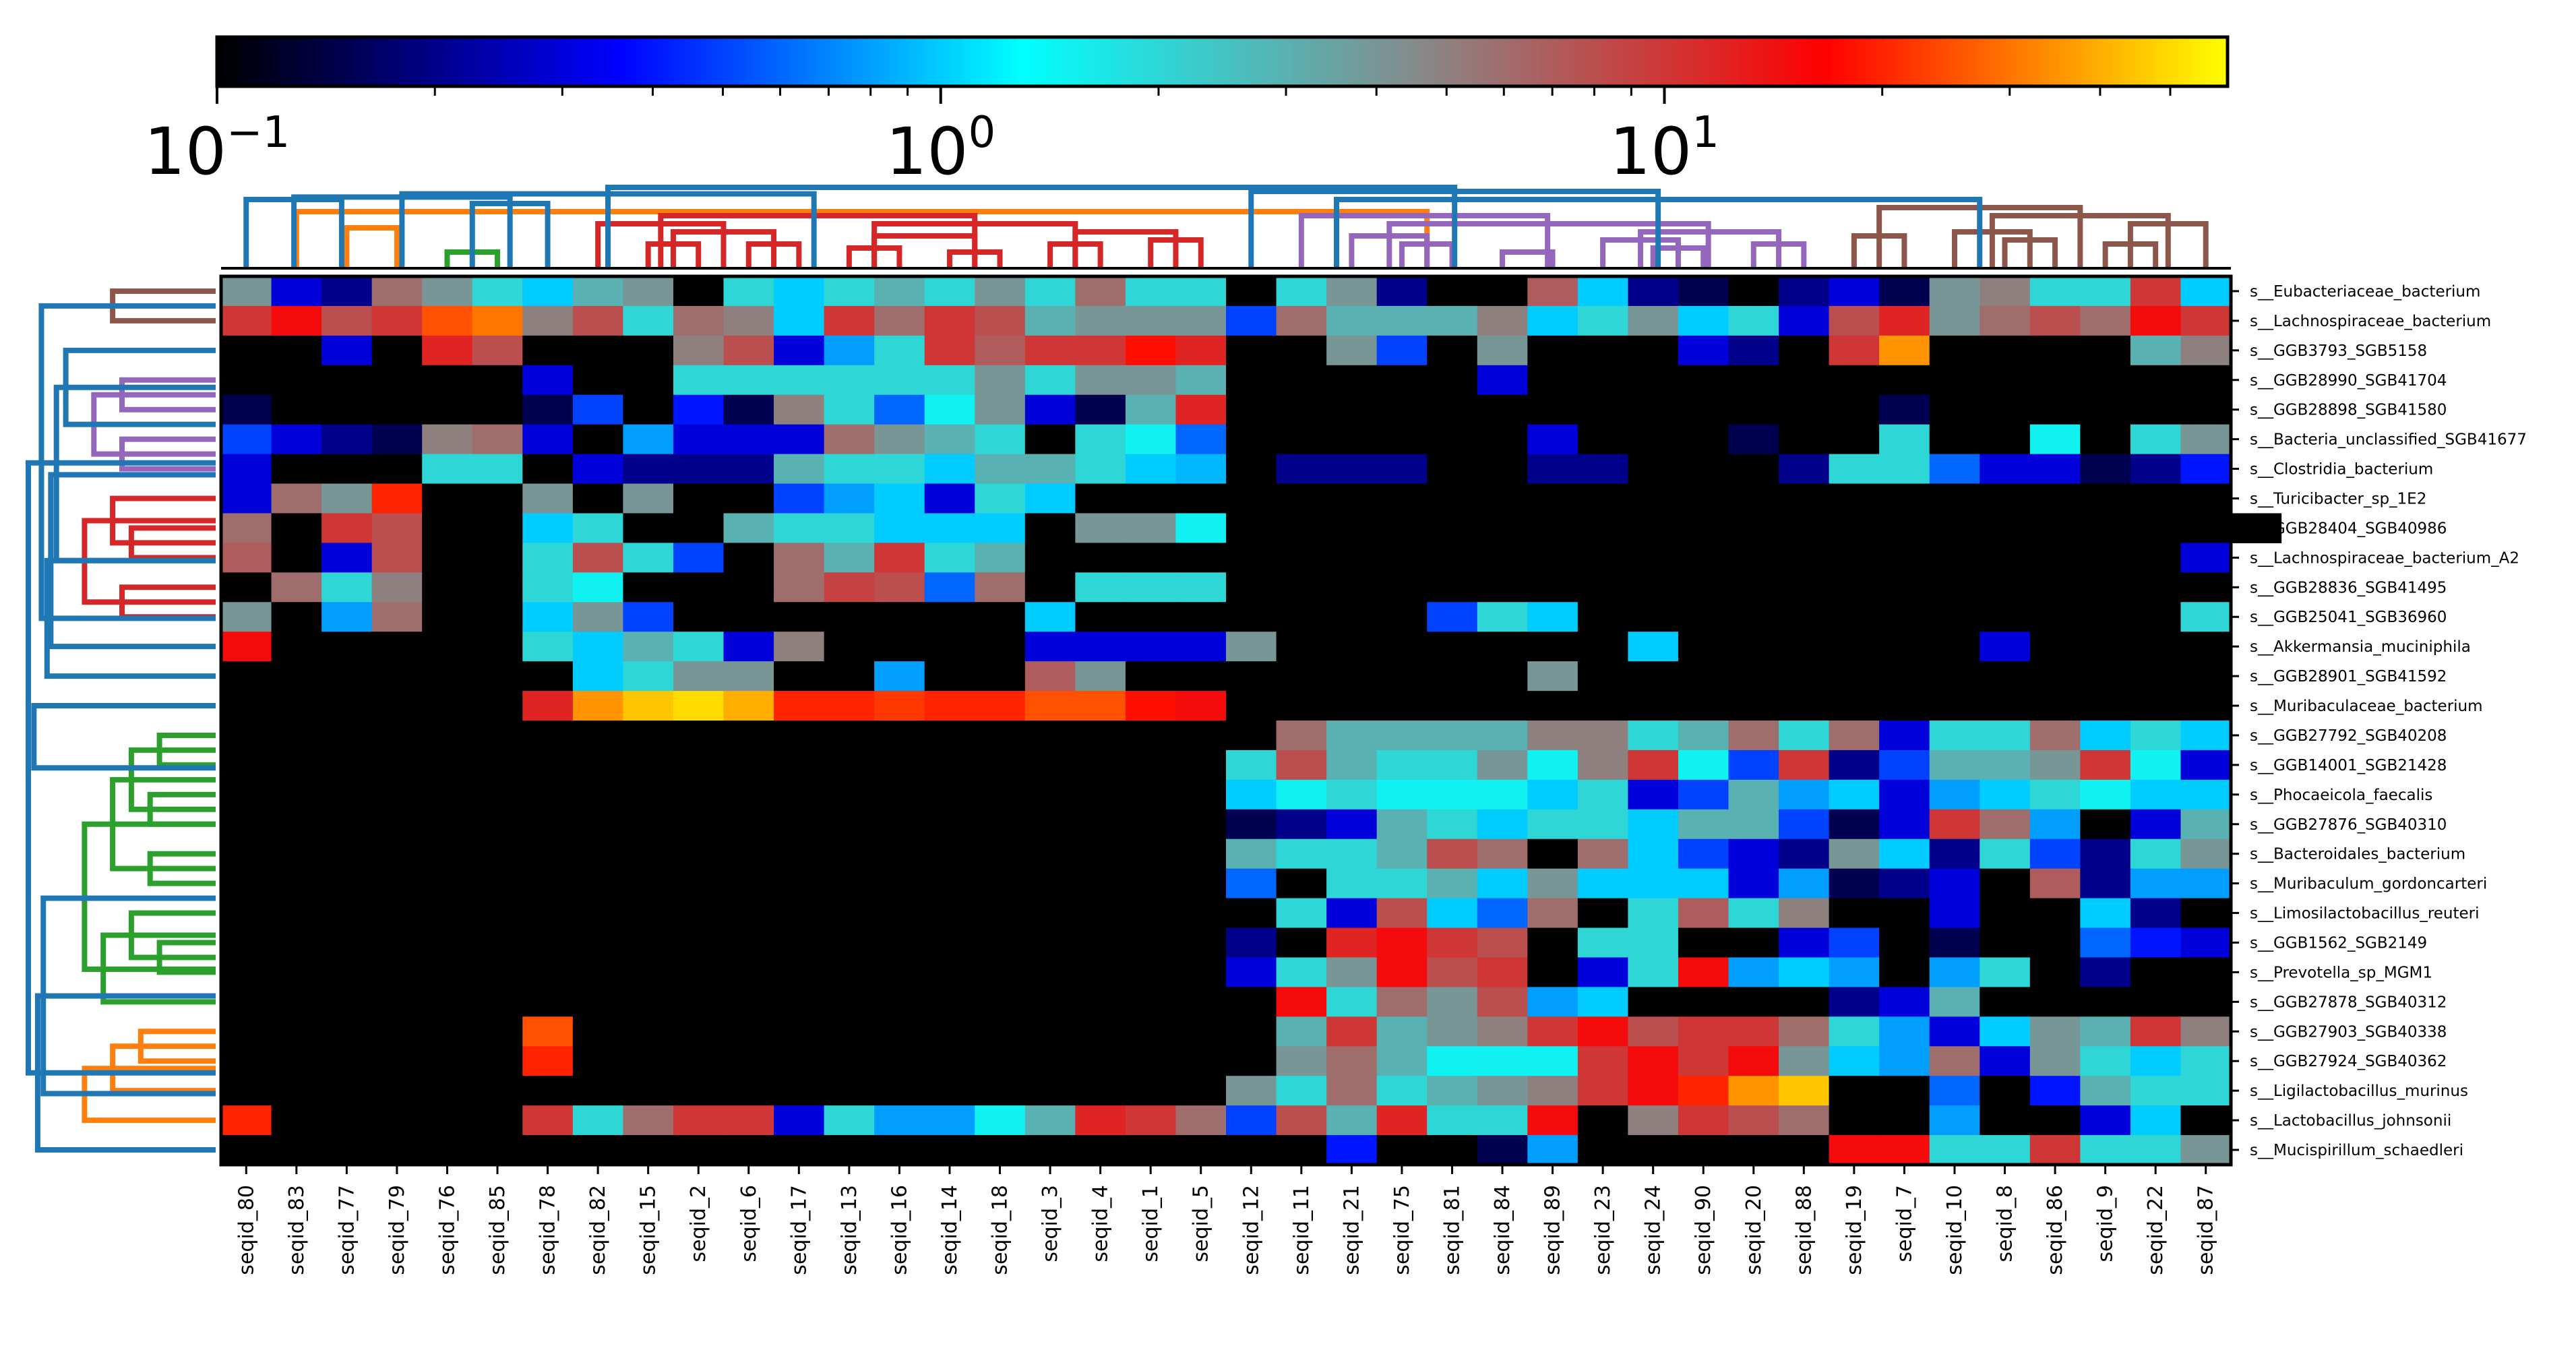 The height and width of the screenshot is (1346, 2576). Describe the element at coordinates (1424, 241) in the screenshot. I see `column-dendrogram-link` at that location.